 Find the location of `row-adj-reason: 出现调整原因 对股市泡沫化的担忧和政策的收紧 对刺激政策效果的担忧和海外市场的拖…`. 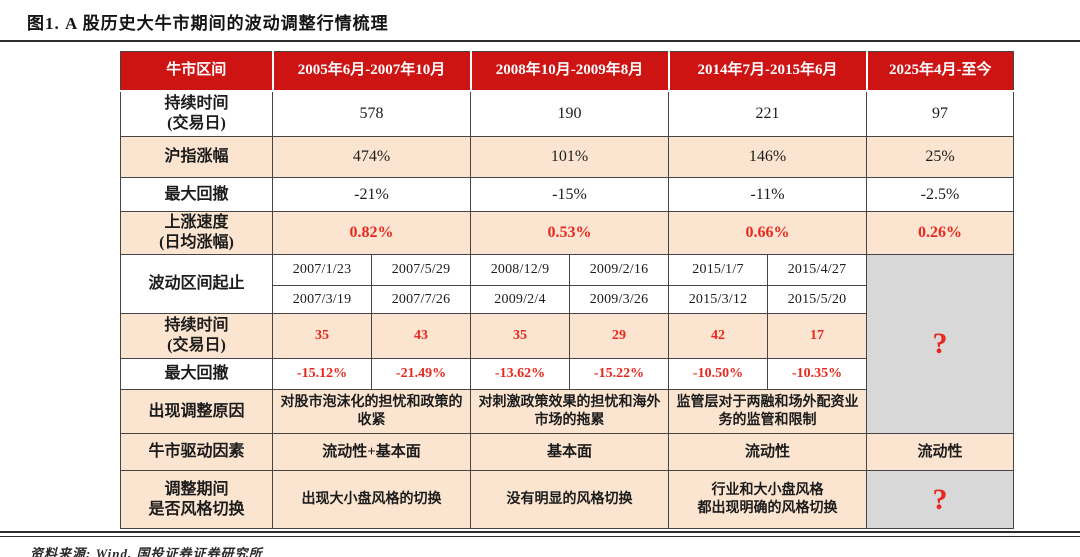

row-adj-reason: 出现调整原因 对股市泡沫化的担忧和政策的收紧 对刺激政策效果的担忧和海外市场的拖… is located at coordinates (567, 411).